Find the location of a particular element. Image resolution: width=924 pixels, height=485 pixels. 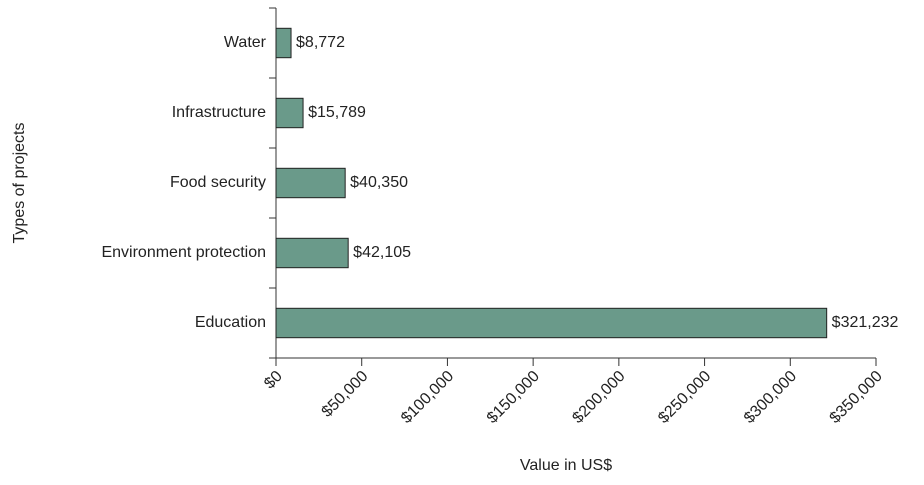

value-label: $15,789 is located at coordinates (337, 112).